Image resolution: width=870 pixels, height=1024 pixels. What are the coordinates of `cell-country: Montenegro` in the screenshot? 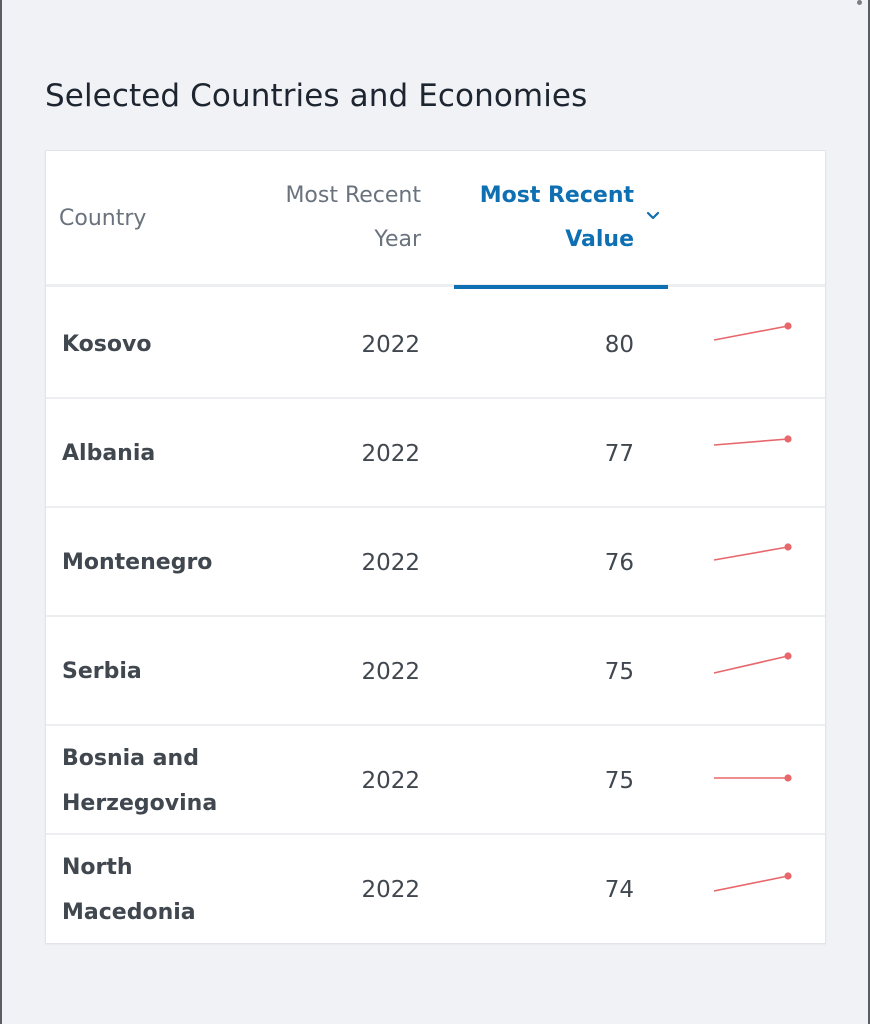 It's located at (137, 562).